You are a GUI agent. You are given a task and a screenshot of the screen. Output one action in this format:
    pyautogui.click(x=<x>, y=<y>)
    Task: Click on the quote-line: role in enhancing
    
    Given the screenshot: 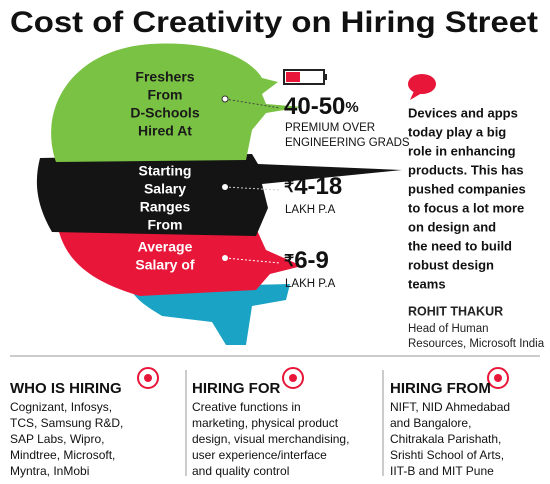 What is the action you would take?
    pyautogui.click(x=462, y=150)
    